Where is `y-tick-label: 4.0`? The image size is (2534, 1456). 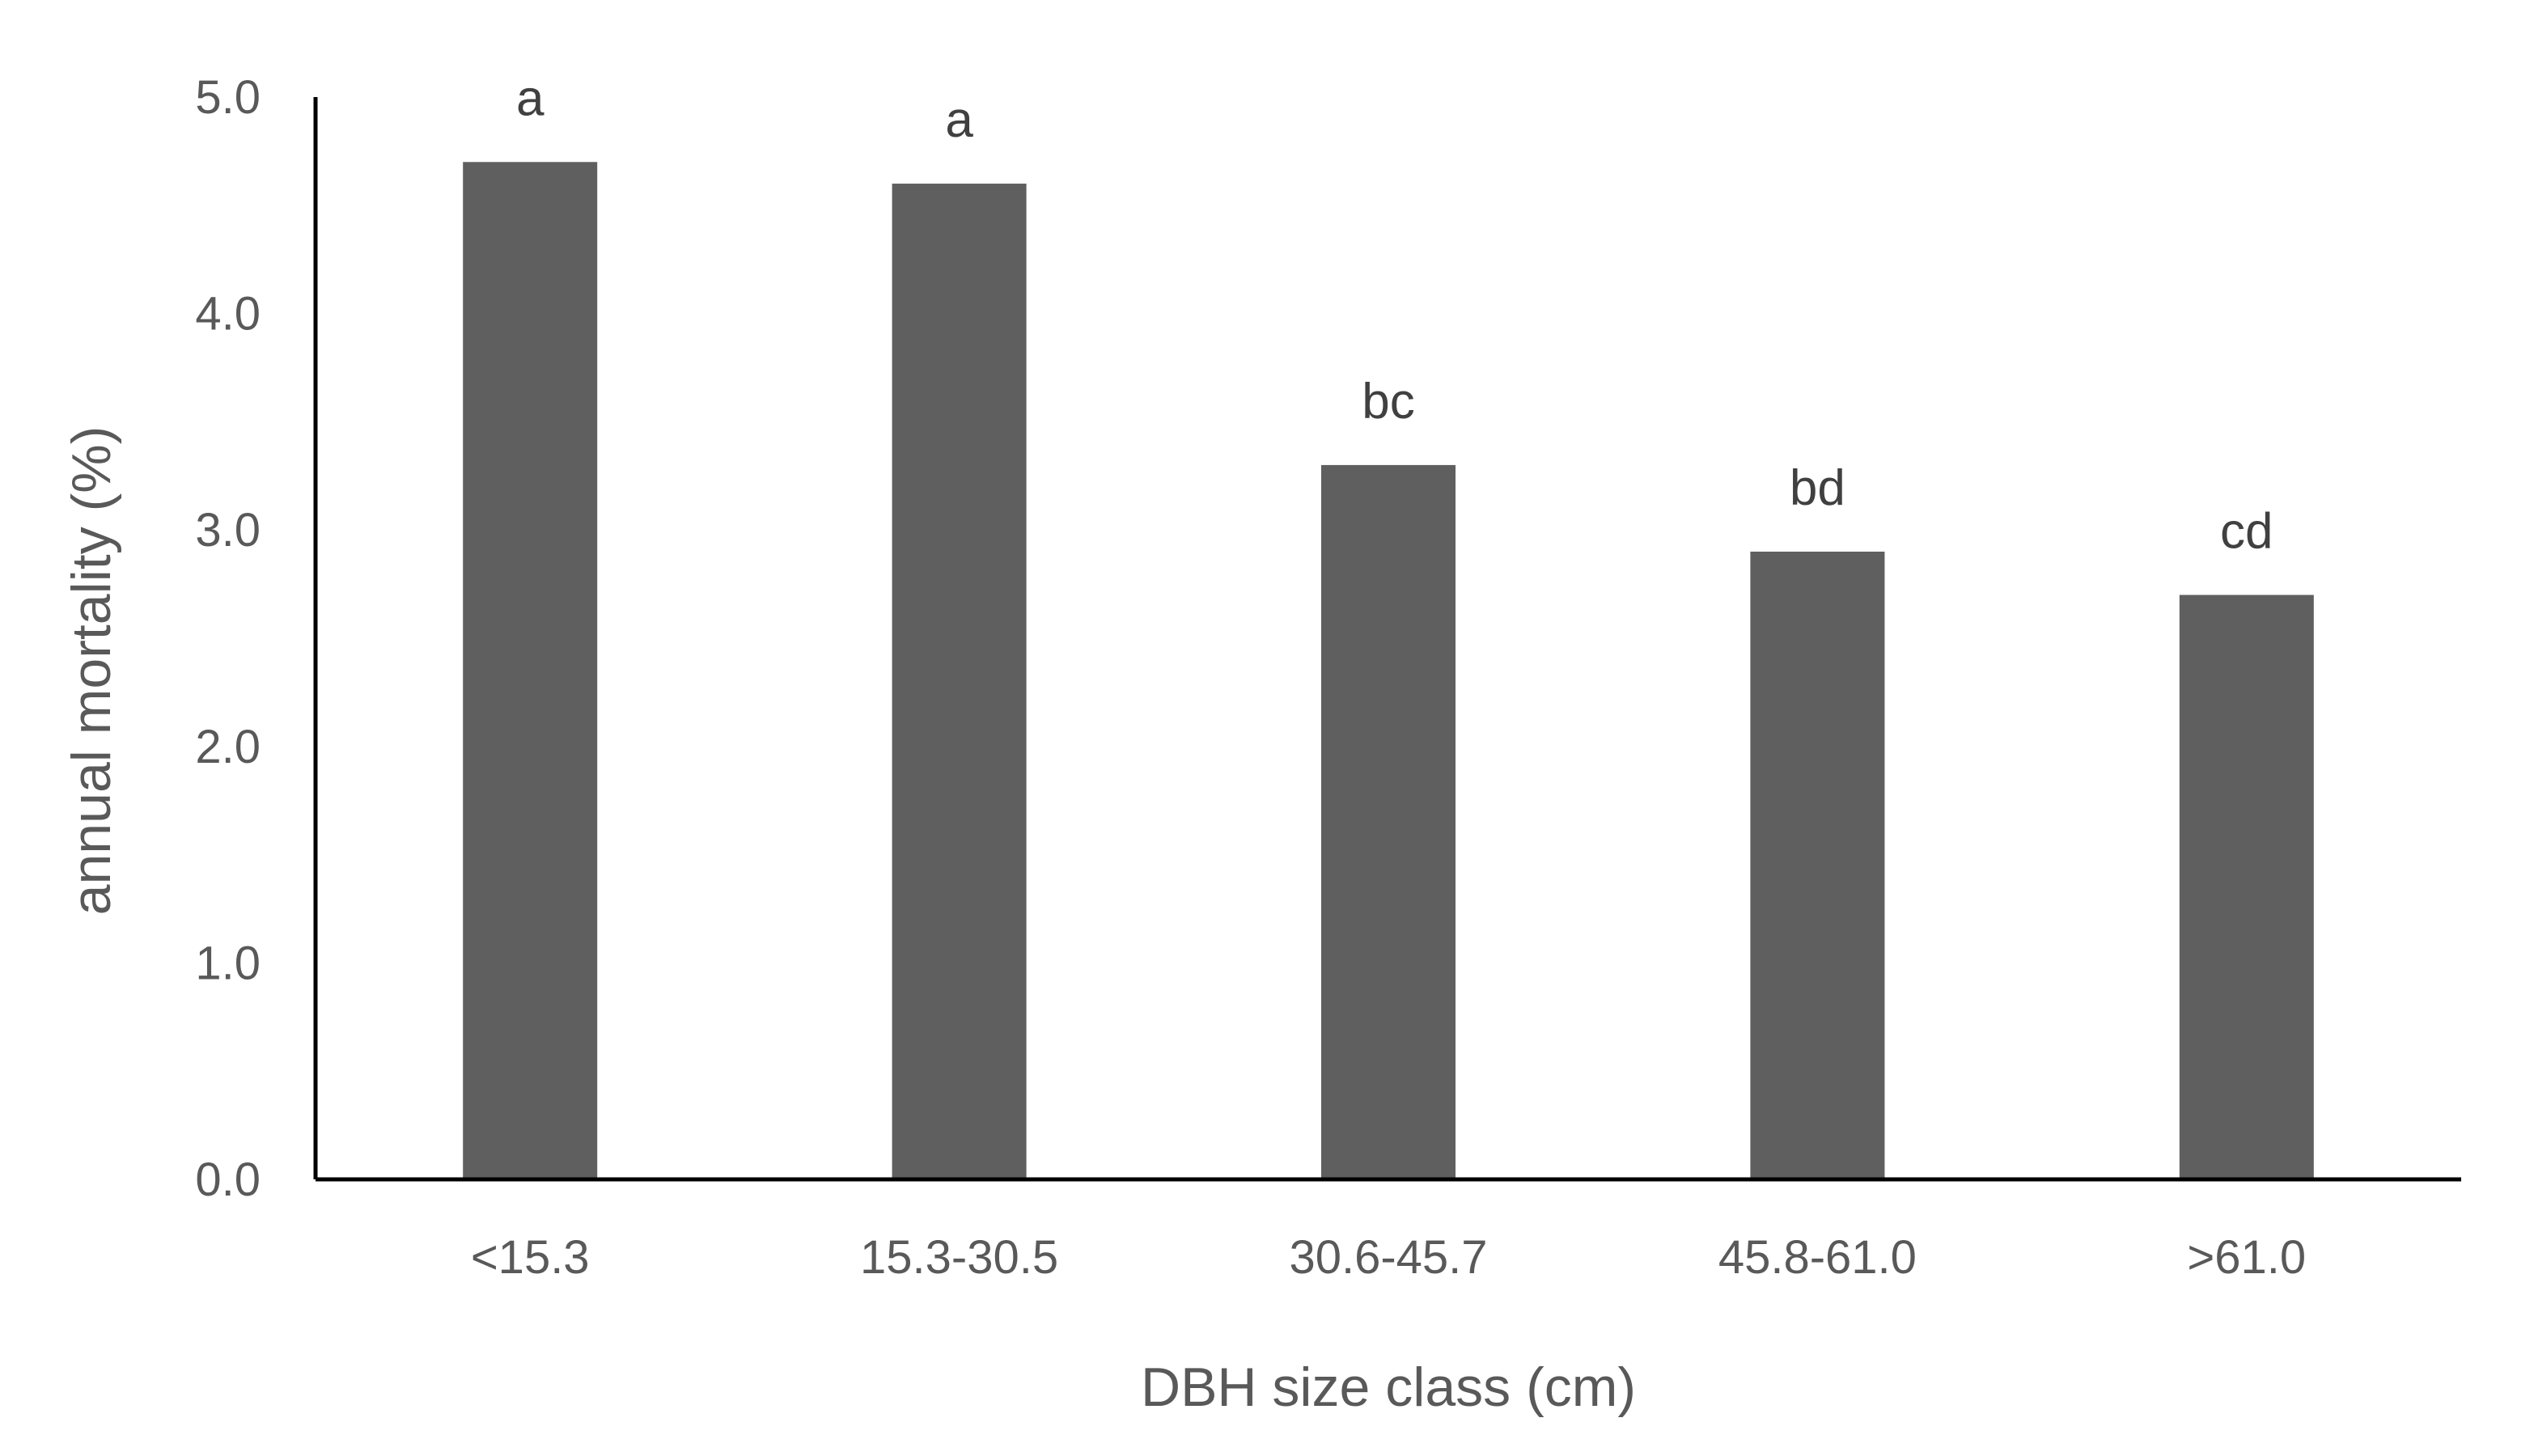 y-tick-label: 4.0 is located at coordinates (228, 314).